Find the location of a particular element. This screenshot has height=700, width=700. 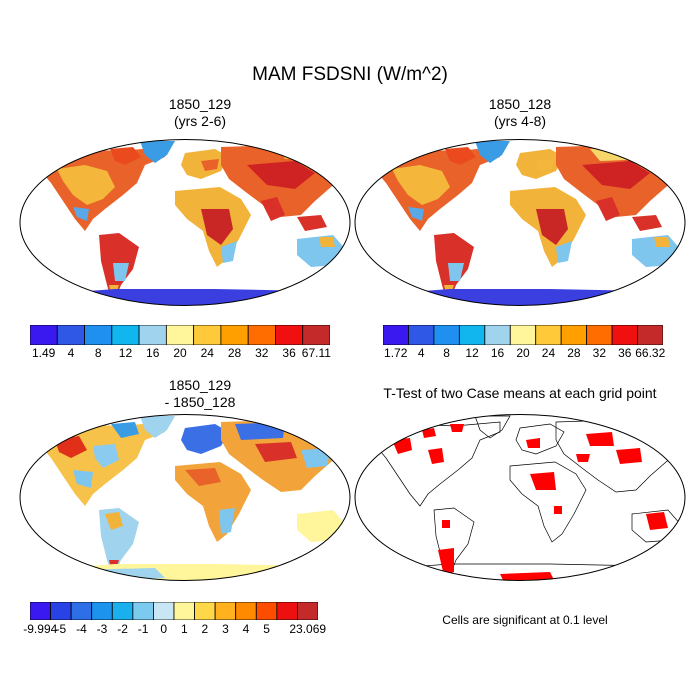

map-panel-difference is located at coordinates (185, 497).